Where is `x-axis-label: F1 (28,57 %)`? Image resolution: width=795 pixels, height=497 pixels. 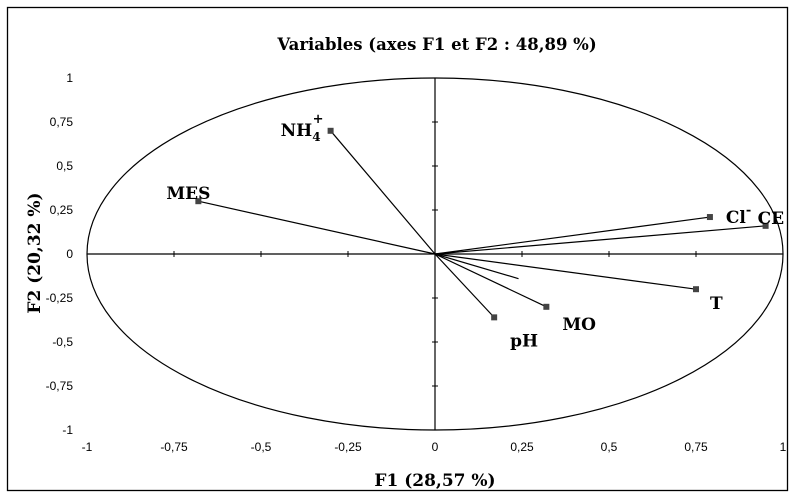 x-axis-label: F1 (28,57 %) is located at coordinates (434, 481).